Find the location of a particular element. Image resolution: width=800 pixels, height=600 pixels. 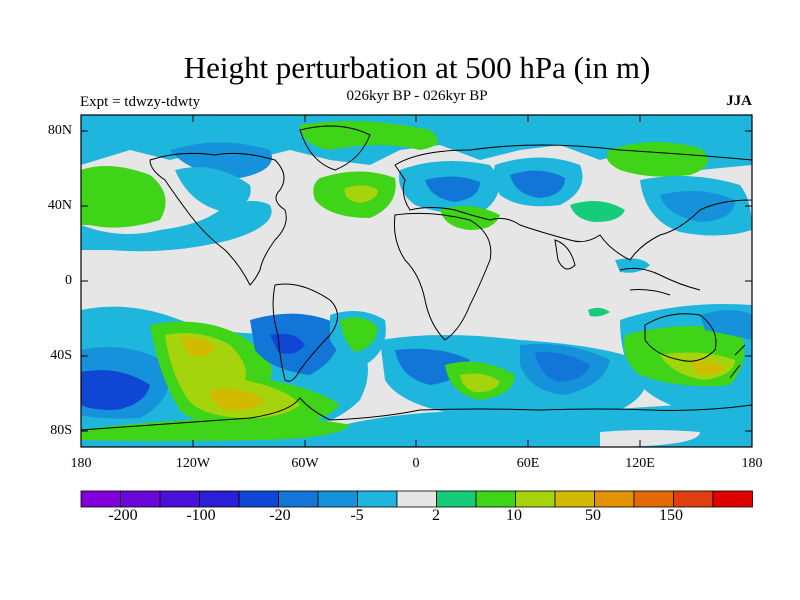

y-tick-40n: 40N is located at coordinates (59, 205).